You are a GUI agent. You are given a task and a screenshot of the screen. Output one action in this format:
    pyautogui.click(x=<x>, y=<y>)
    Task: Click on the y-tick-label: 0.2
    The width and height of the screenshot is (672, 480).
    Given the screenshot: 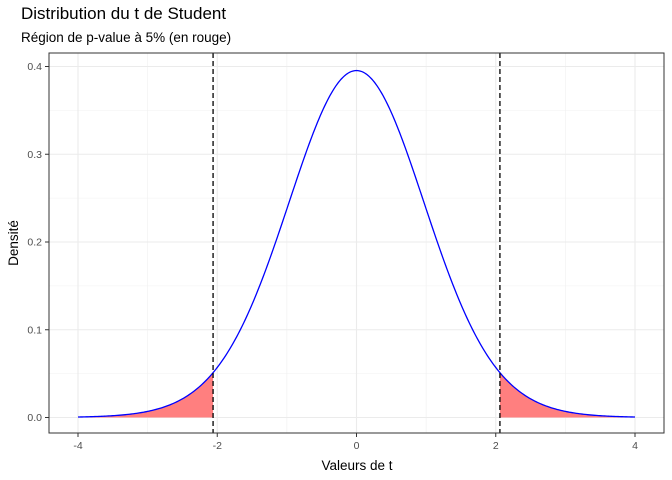 What is the action you would take?
    pyautogui.click(x=34, y=243)
    